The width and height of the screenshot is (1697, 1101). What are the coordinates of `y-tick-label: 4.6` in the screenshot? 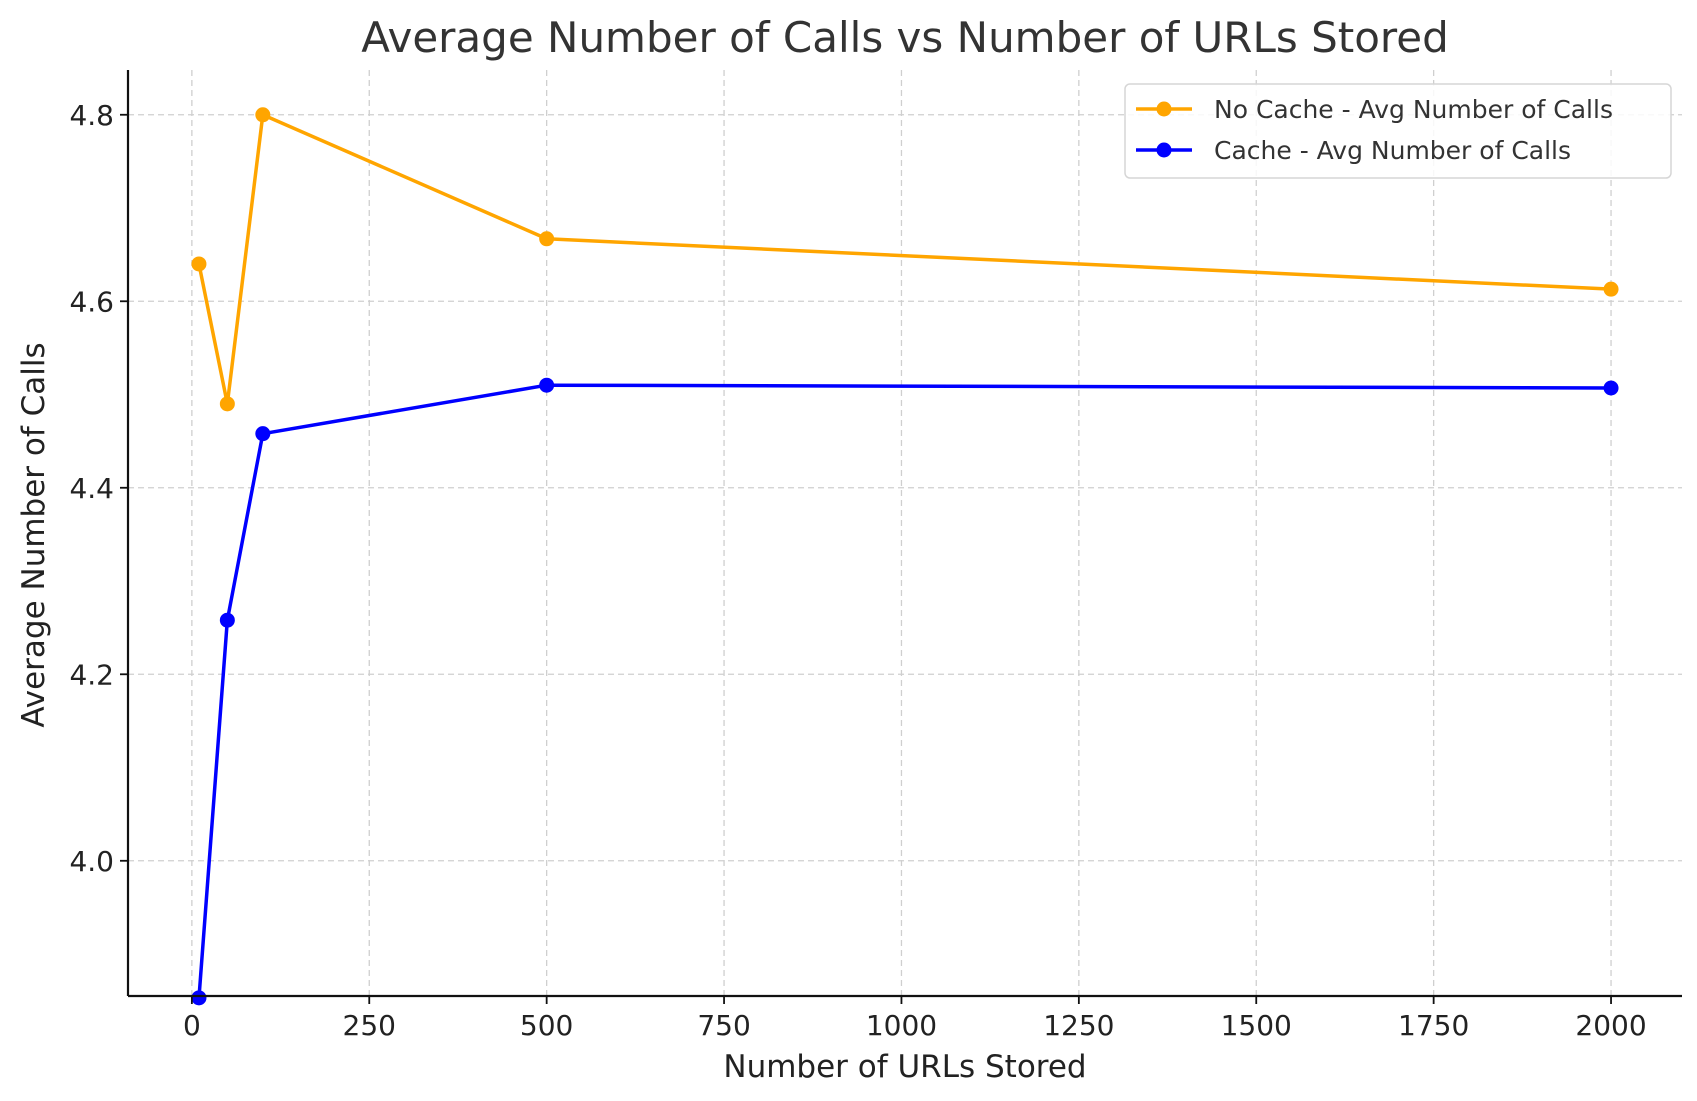 It's located at (91, 301).